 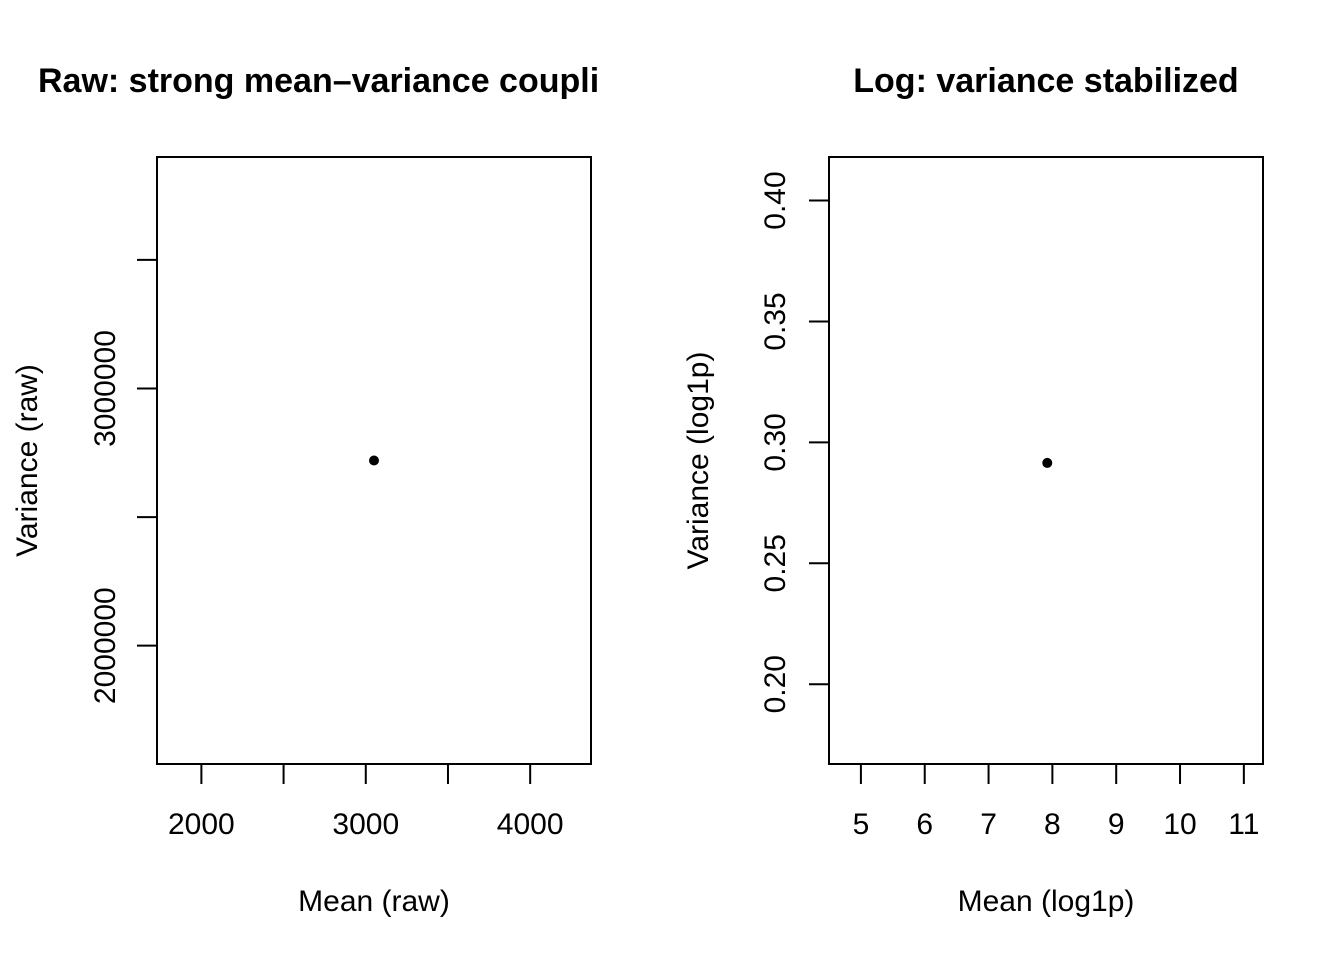 I want to click on y-tick-label: 2000000, so click(x=105, y=645).